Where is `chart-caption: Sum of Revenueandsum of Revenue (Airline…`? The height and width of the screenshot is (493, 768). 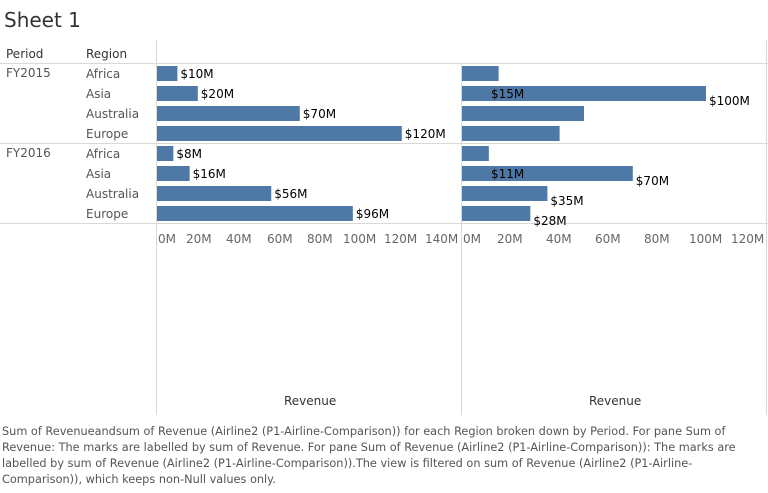 chart-caption: Sum of Revenueandsum of Revenue (Airline… is located at coordinates (369, 455).